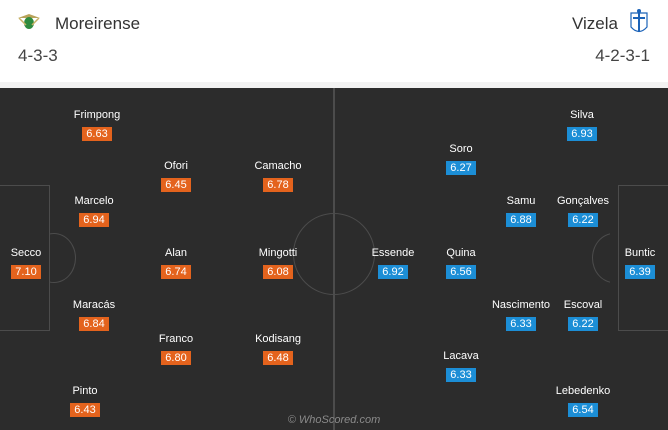 This screenshot has height=430, width=668. What do you see at coordinates (278, 176) in the screenshot?
I see `home-player-rw: Camacho 6.78` at bounding box center [278, 176].